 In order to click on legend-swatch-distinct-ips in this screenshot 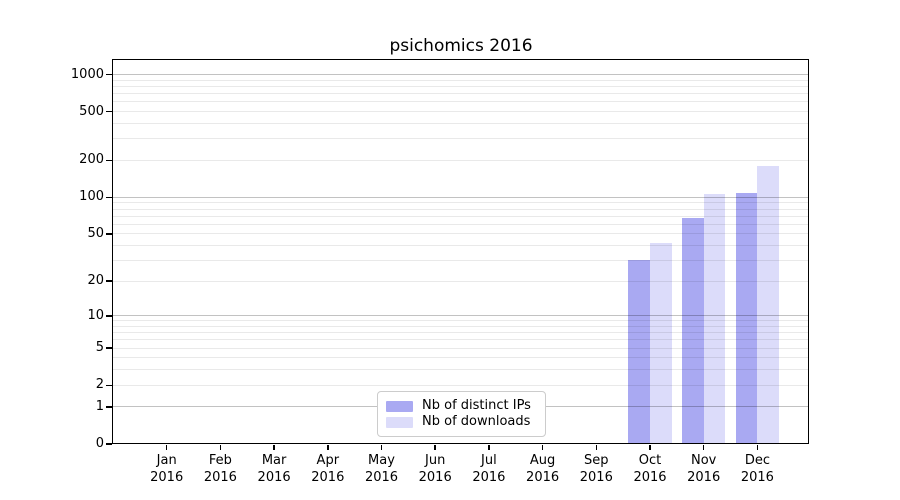, I will do `click(399, 406)`.